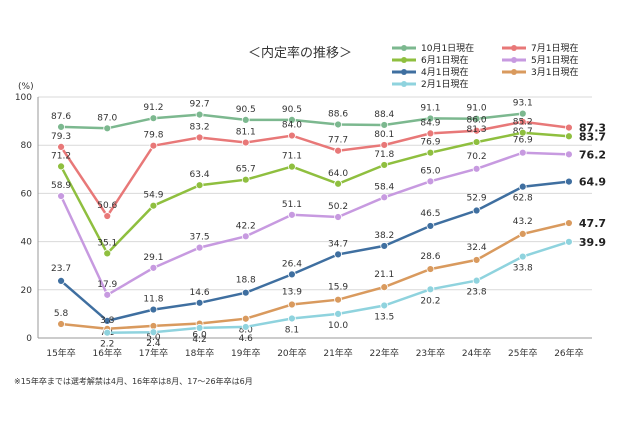 The image size is (640, 426). Describe the element at coordinates (153, 344) in the screenshot. I see `data-label: 2.4` at that location.